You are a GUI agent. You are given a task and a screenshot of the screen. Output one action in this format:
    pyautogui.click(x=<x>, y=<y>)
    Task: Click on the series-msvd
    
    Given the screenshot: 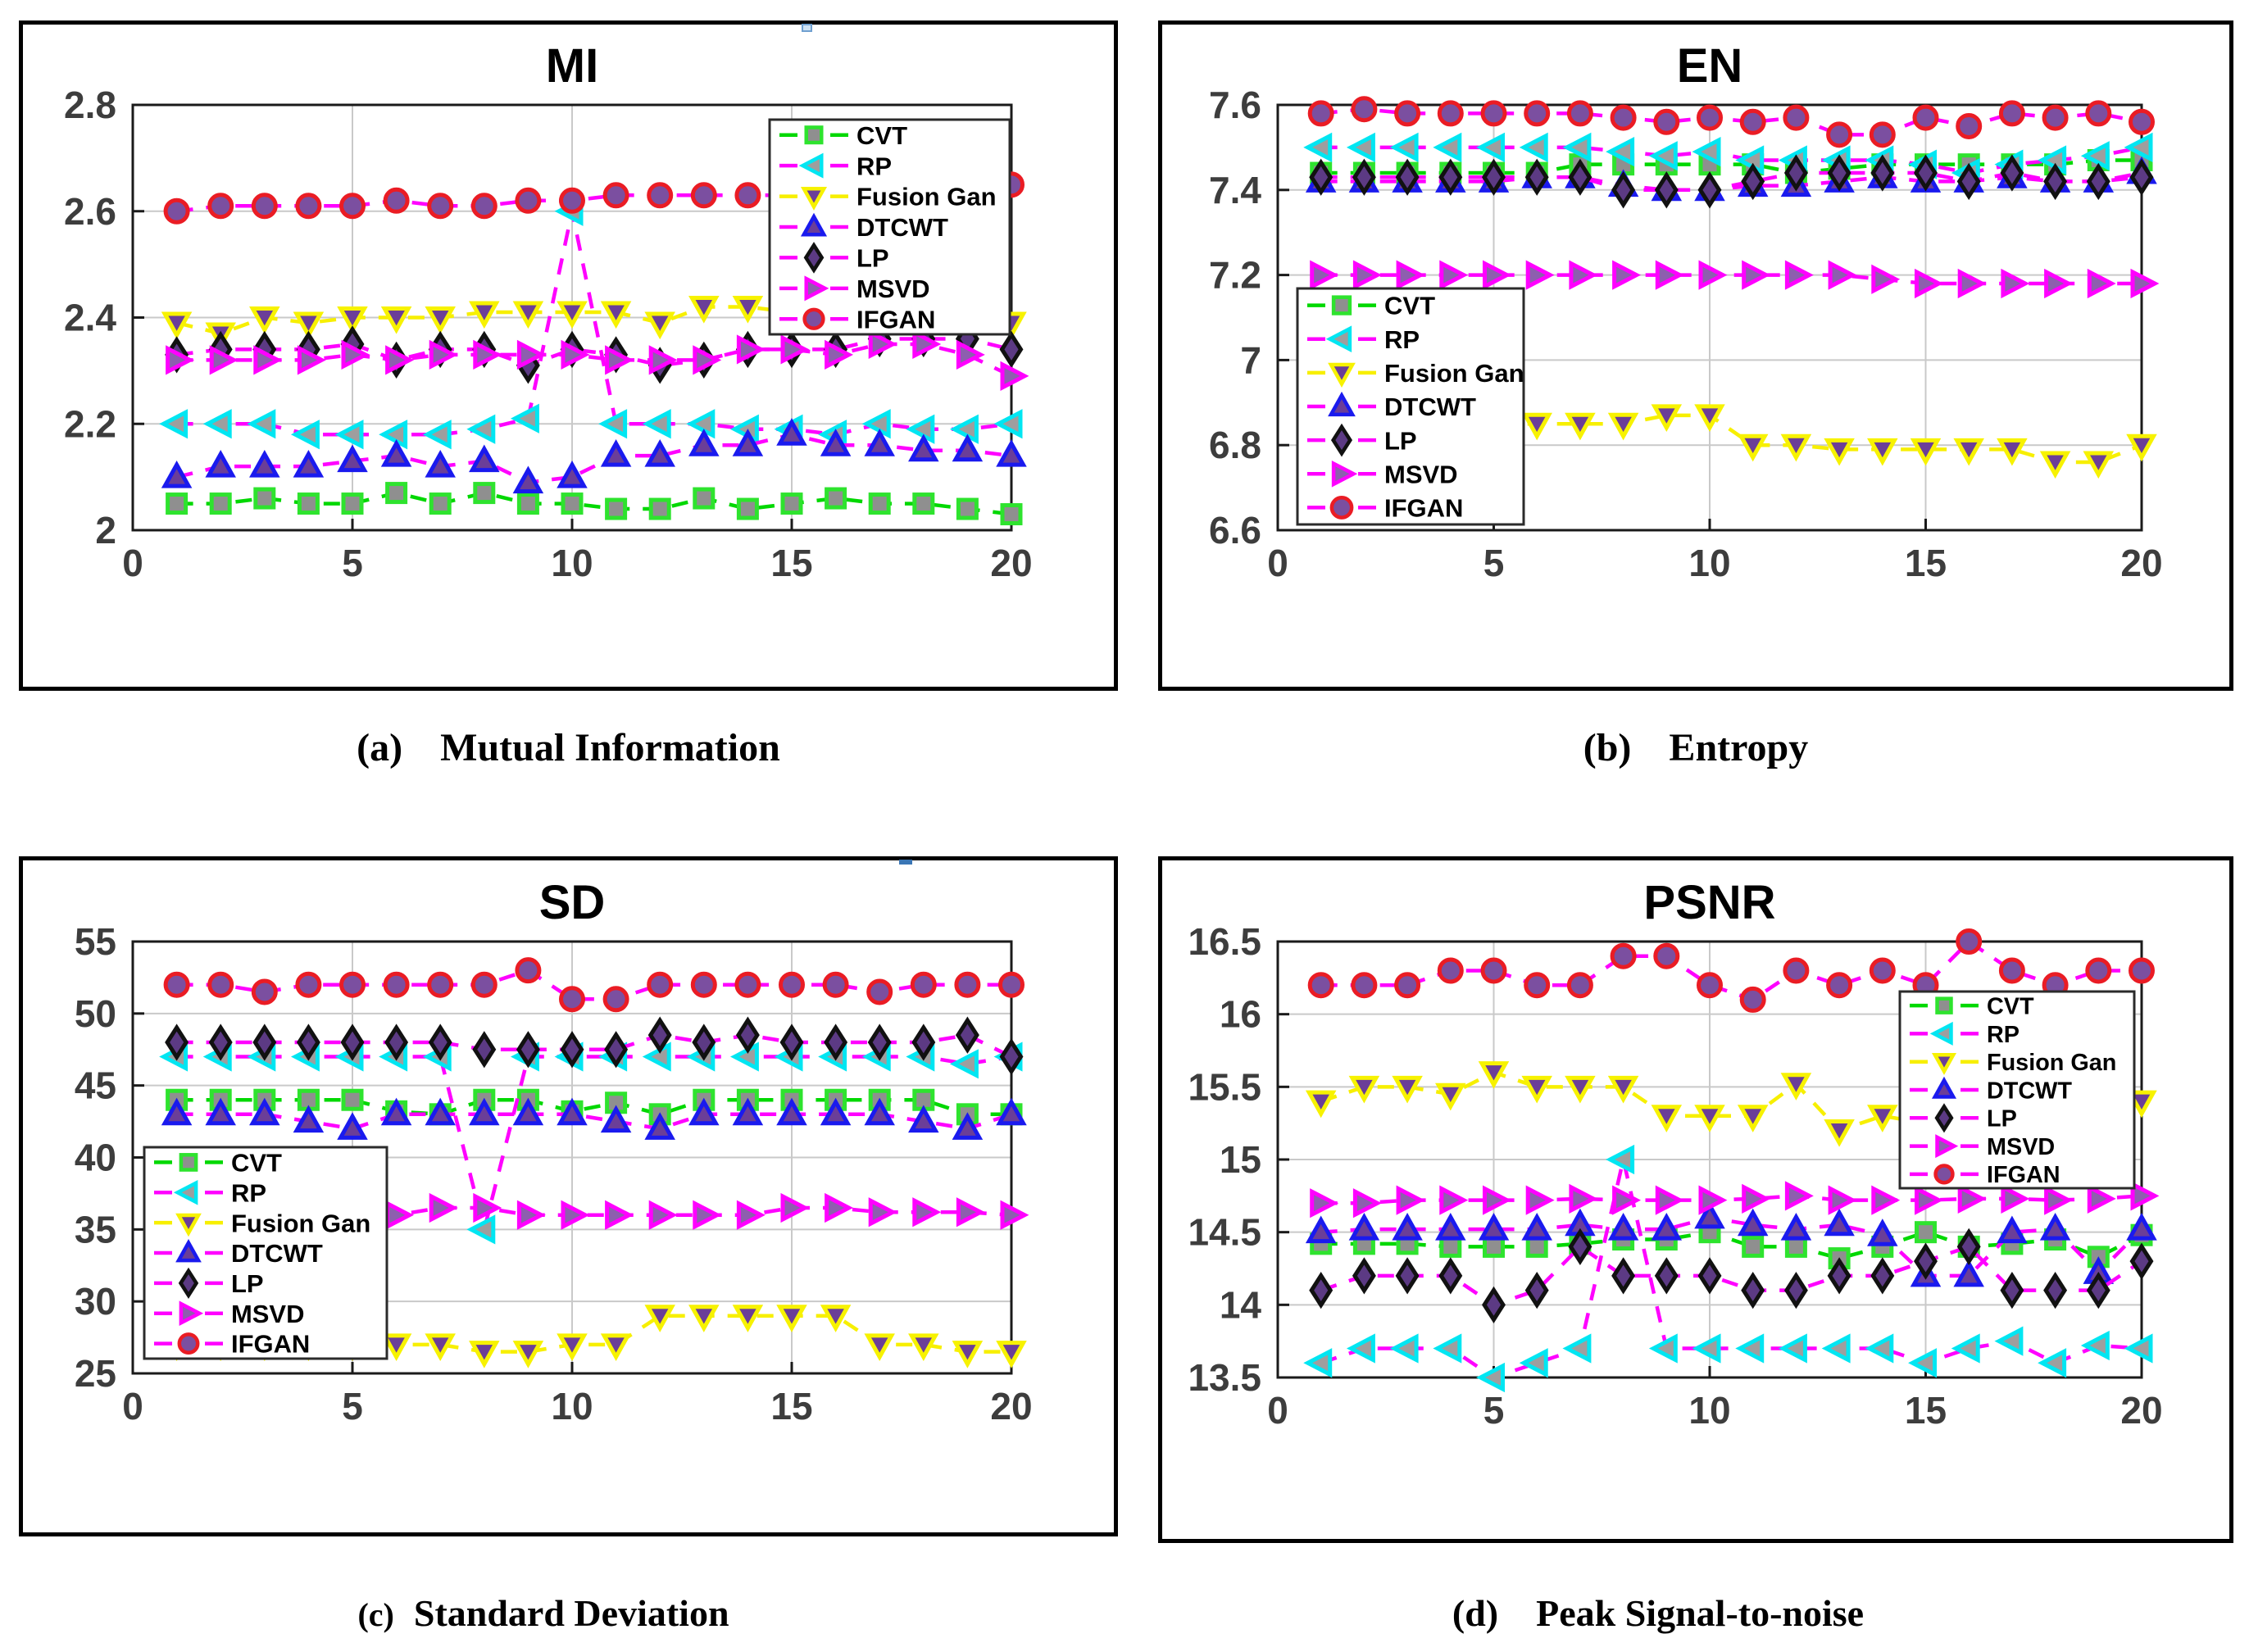 What is the action you would take?
    pyautogui.click(x=597, y=360)
    